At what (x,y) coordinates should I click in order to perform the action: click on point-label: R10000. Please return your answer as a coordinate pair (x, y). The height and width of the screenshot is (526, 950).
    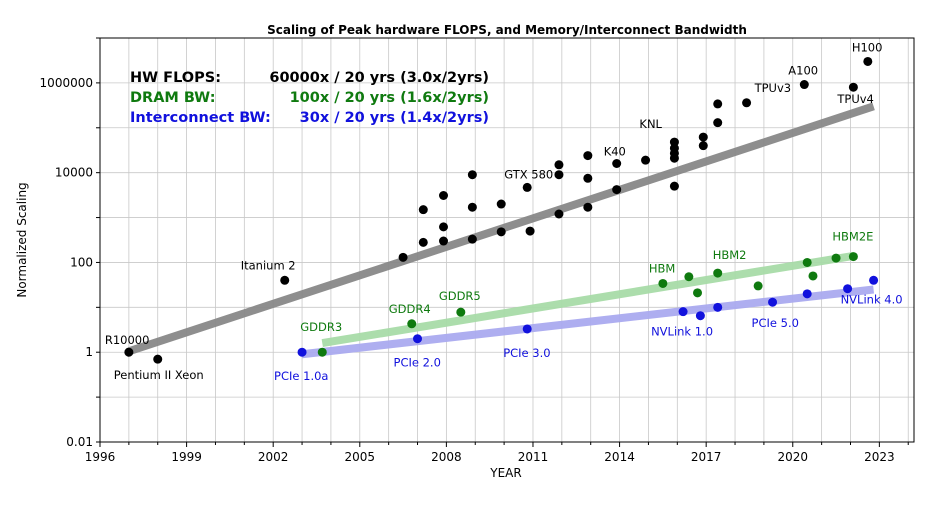
    Looking at the image, I should click on (127, 340).